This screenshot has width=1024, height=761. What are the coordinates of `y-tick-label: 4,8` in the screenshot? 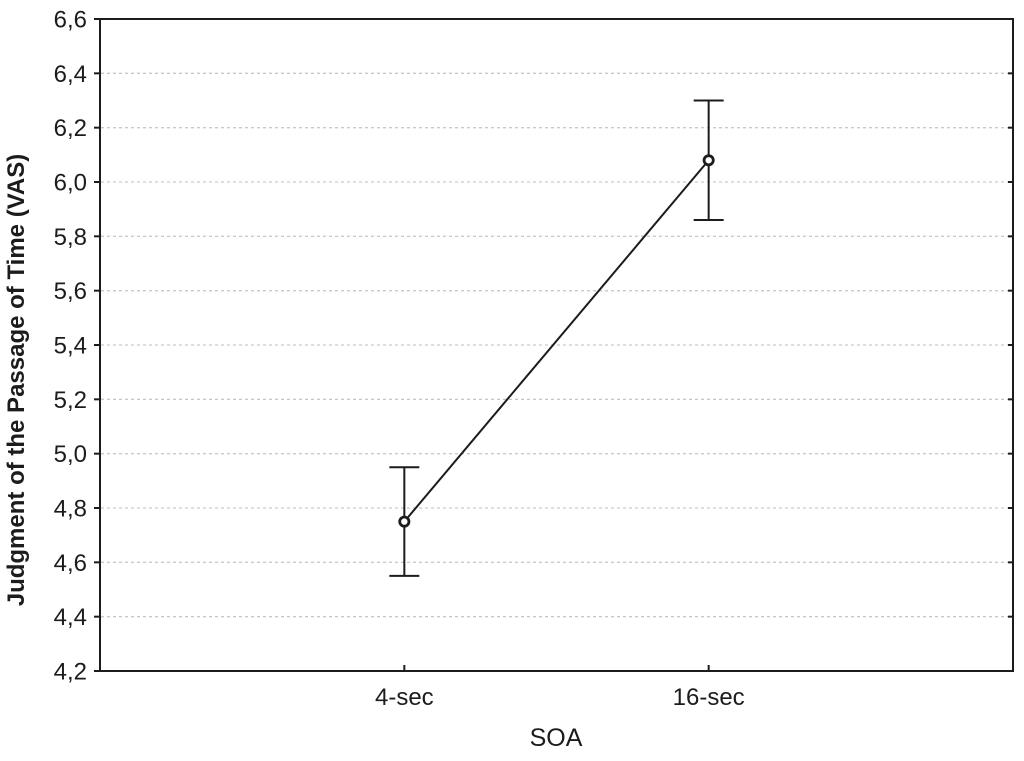 It's located at (70, 509).